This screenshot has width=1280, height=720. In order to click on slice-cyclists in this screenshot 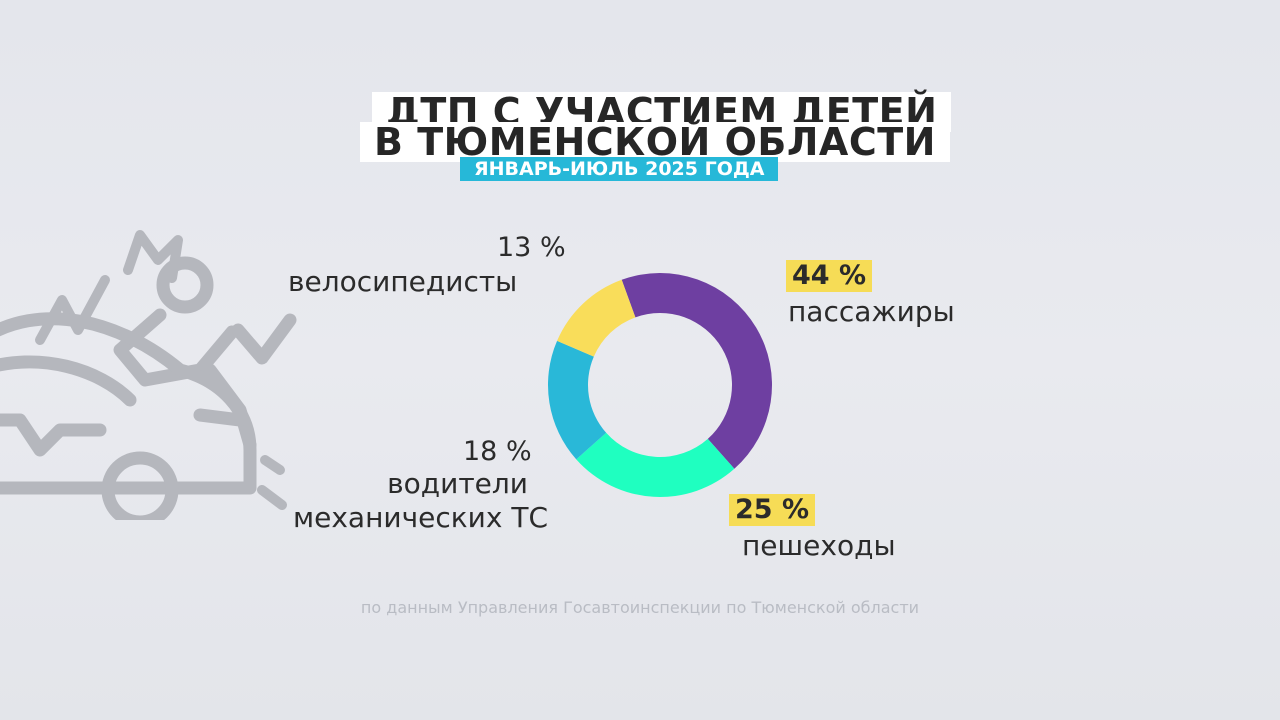, I will do `click(596, 318)`.